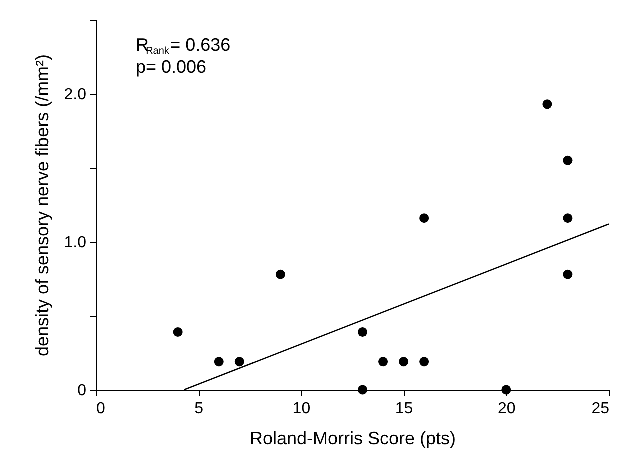 The width and height of the screenshot is (622, 464). I want to click on x-tick-label: 5, so click(199, 409).